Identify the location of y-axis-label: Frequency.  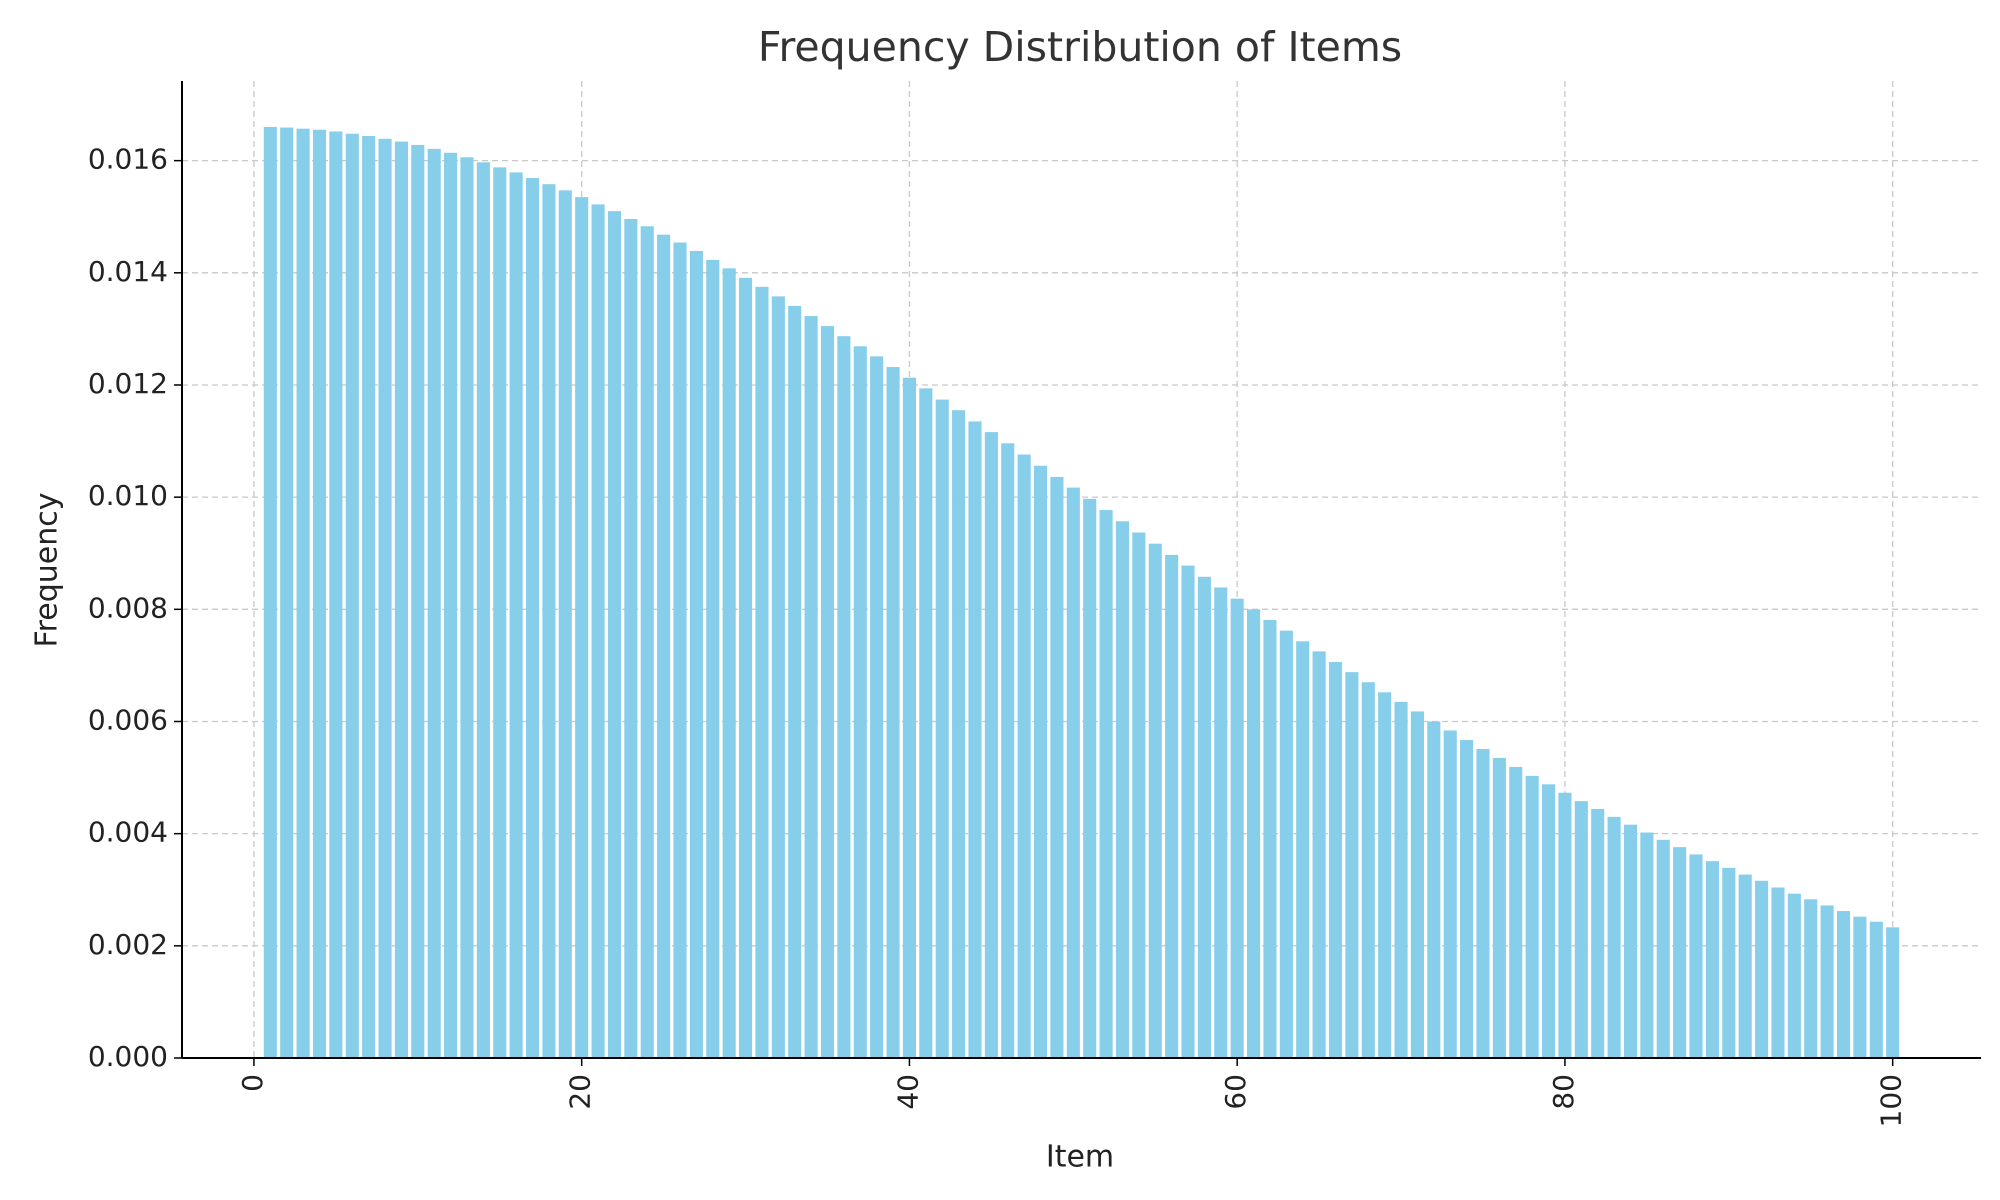
(47, 570).